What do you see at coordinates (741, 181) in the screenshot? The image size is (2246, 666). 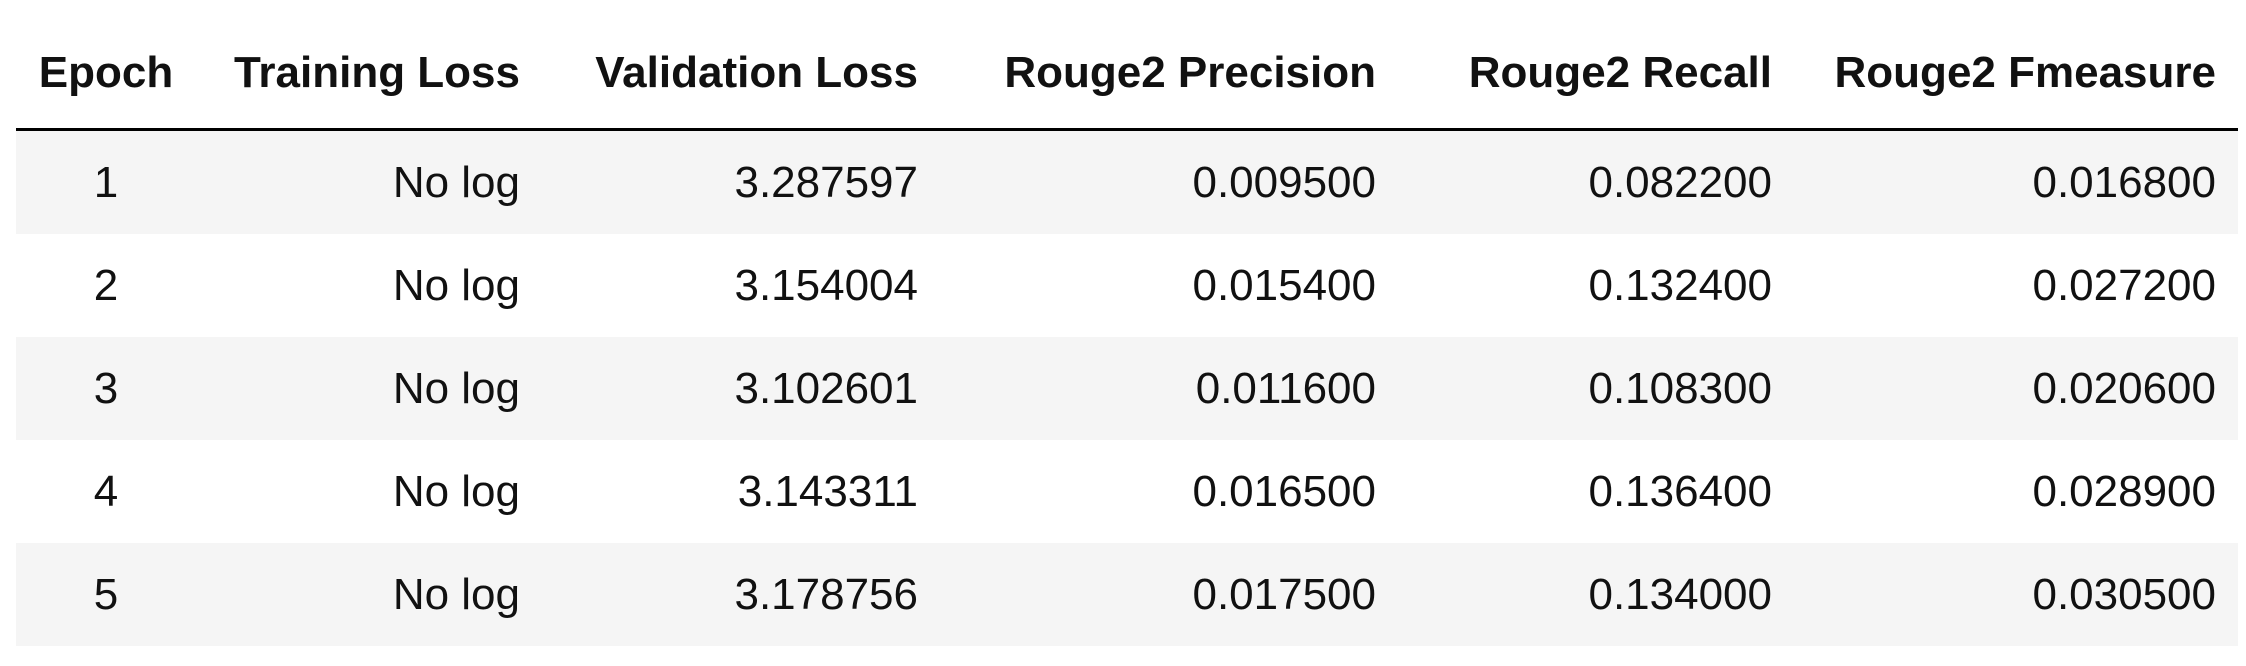 I see `cell-validation-loss: 3.287597` at bounding box center [741, 181].